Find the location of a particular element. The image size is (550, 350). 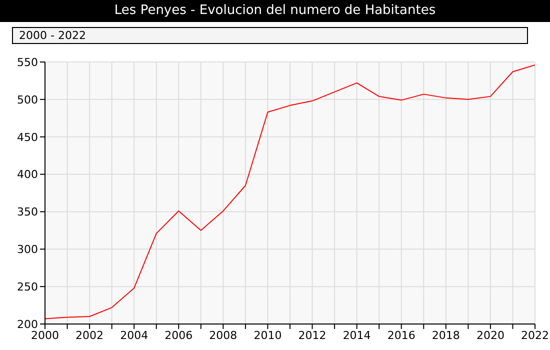

x-tick-label: 2010 is located at coordinates (268, 335).